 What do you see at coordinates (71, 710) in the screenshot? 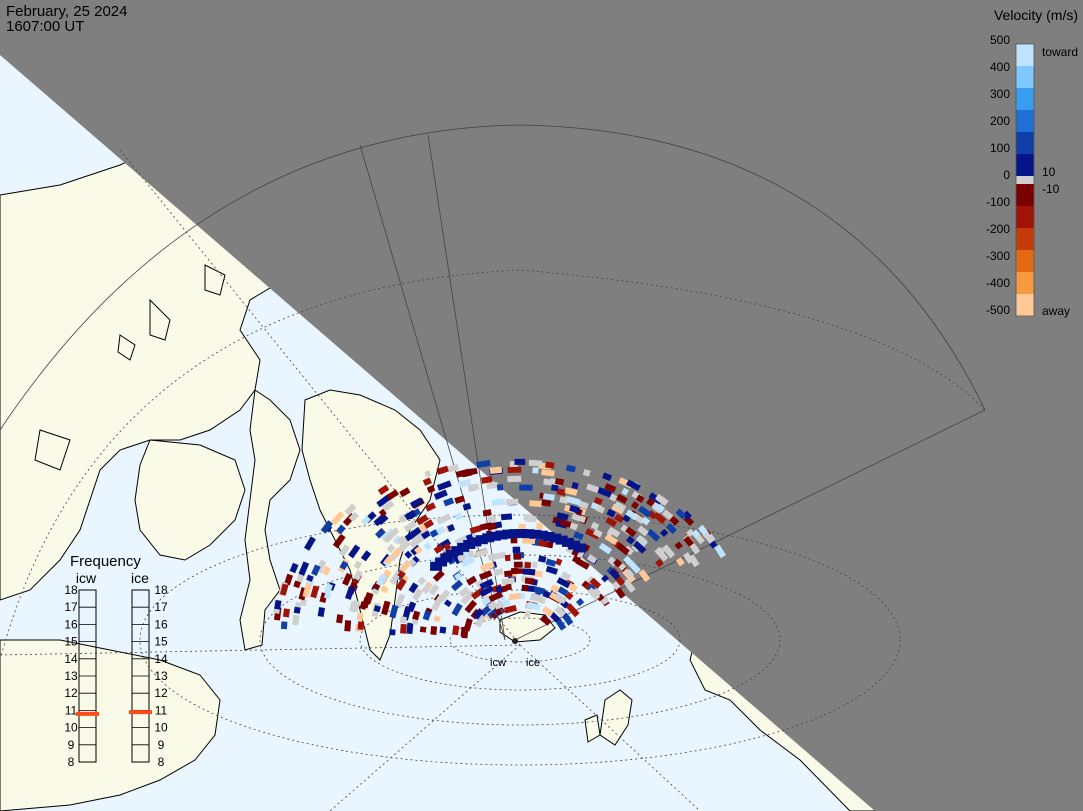
I see `frequency-tick-label: 11` at bounding box center [71, 710].